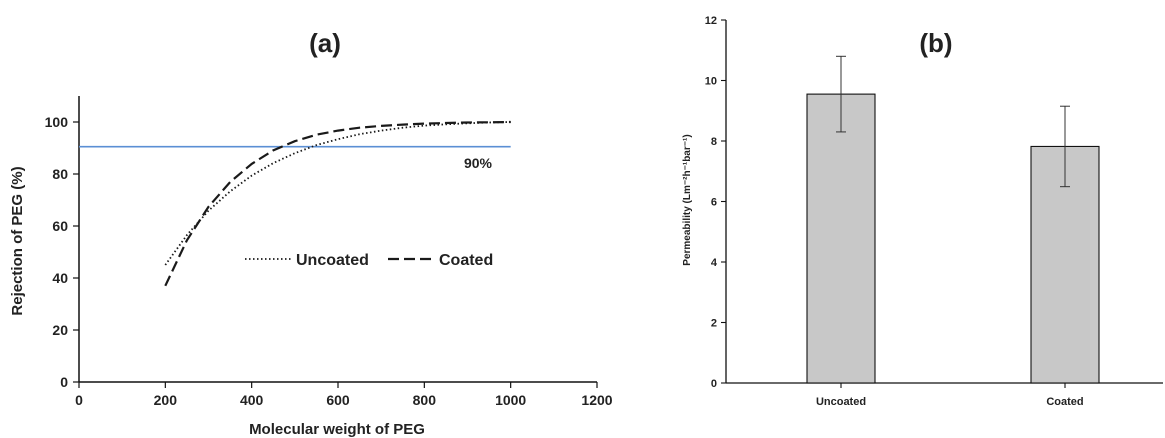  I want to click on chart-a-x-tick-label: 200, so click(166, 400).